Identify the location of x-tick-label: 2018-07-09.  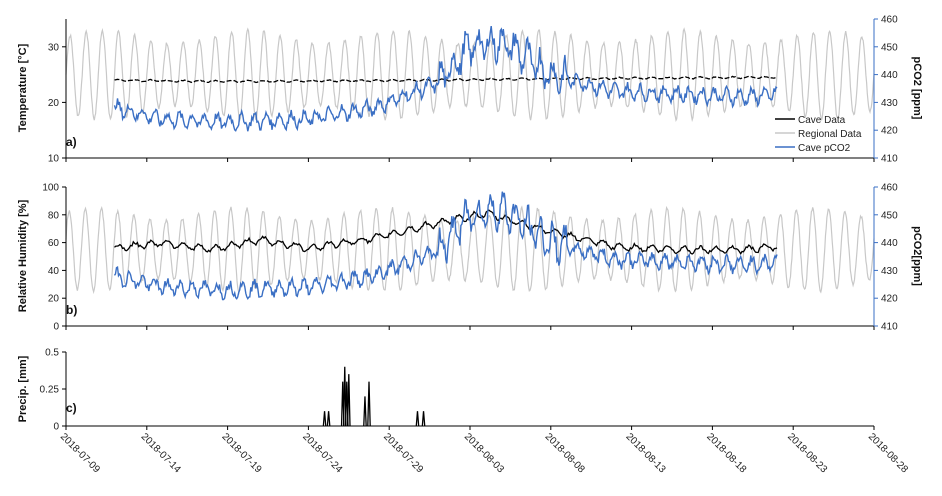
(80, 453).